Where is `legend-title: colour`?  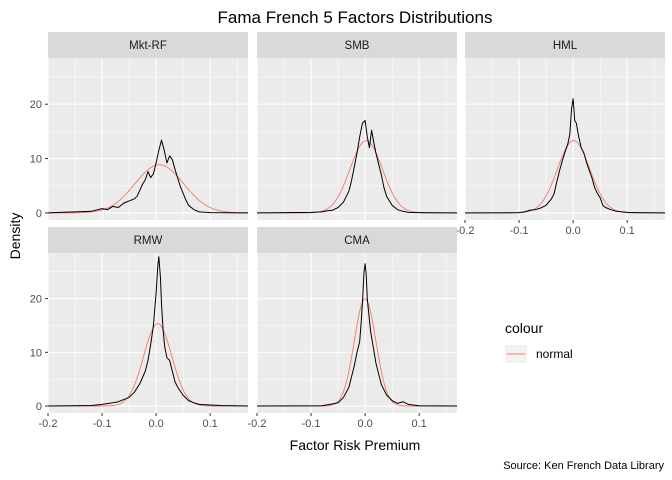
legend-title: colour is located at coordinates (524, 328).